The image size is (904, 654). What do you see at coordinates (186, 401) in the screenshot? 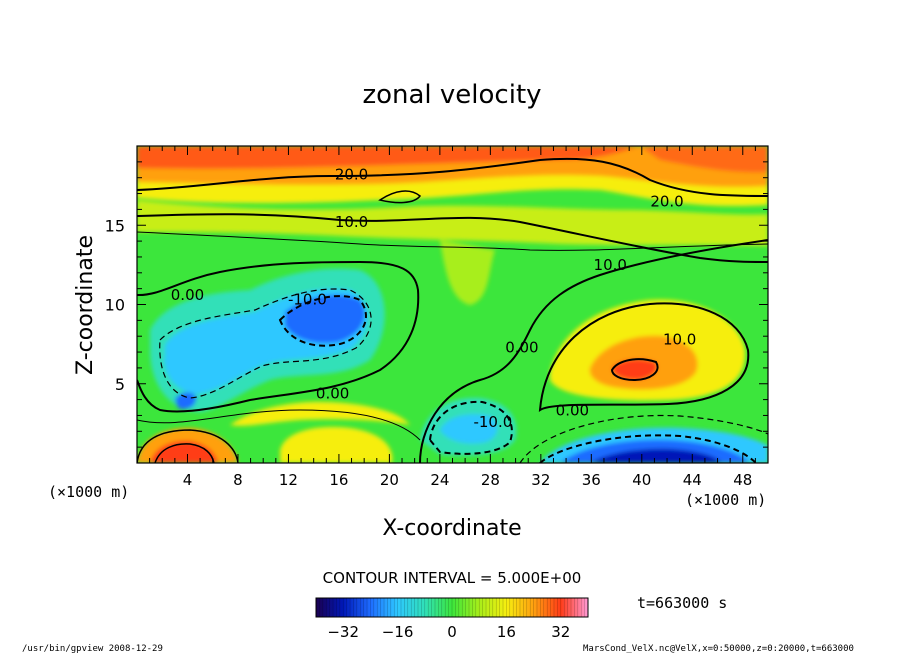
I see `shade-cold-core-small` at bounding box center [186, 401].